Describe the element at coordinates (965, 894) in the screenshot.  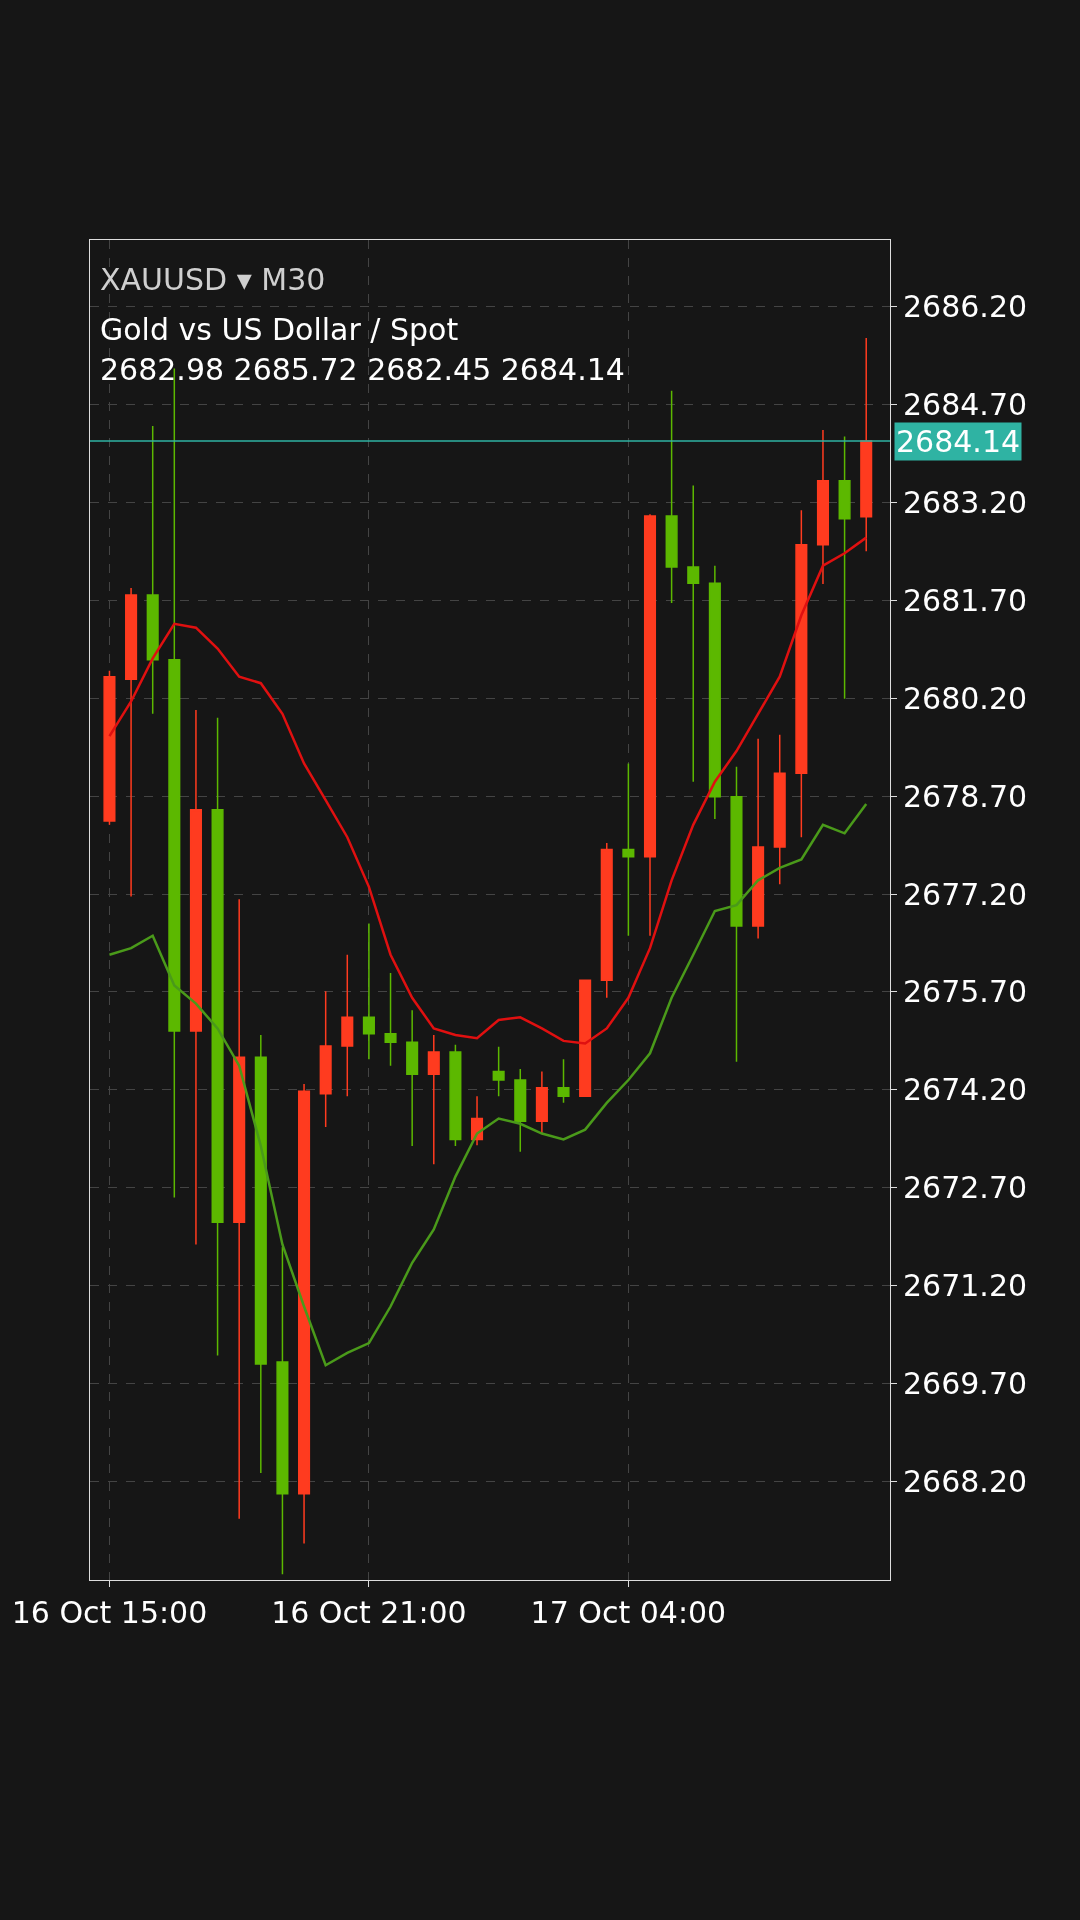
I see `y-tick-label: 2677.20` at that location.